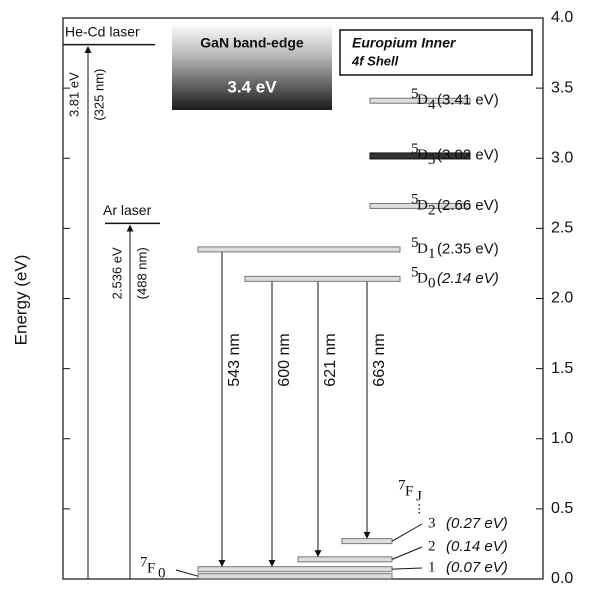 The width and height of the screenshot is (590, 593). What do you see at coordinates (468, 248) in the screenshot?
I see `level-energy: (2.35 eV)` at bounding box center [468, 248].